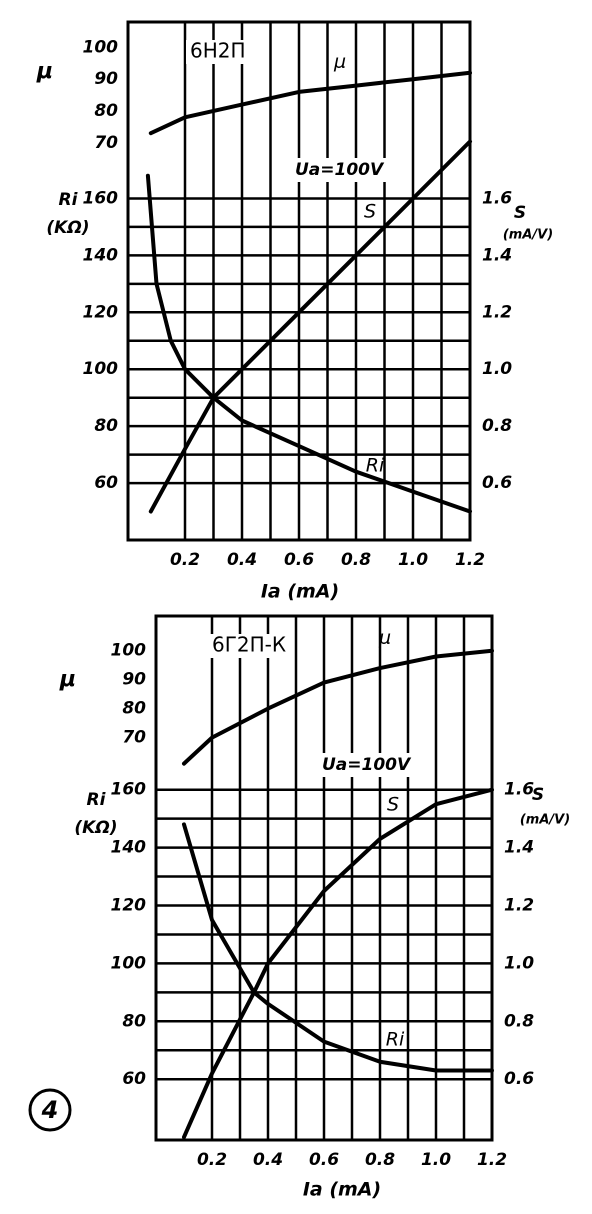 The height and width of the screenshot is (1214, 592). I want to click on figure-label-circle, so click(50, 1110).